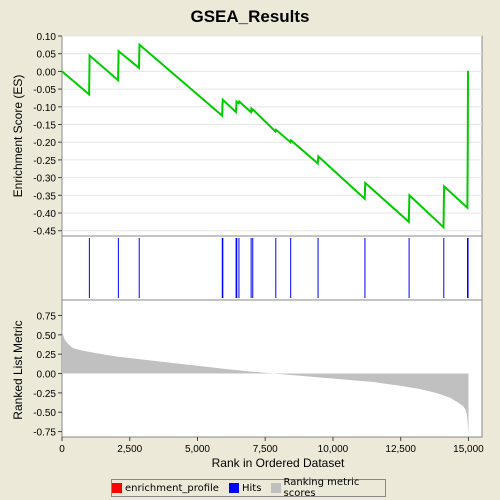  I want to click on hits-panel, so click(272, 268).